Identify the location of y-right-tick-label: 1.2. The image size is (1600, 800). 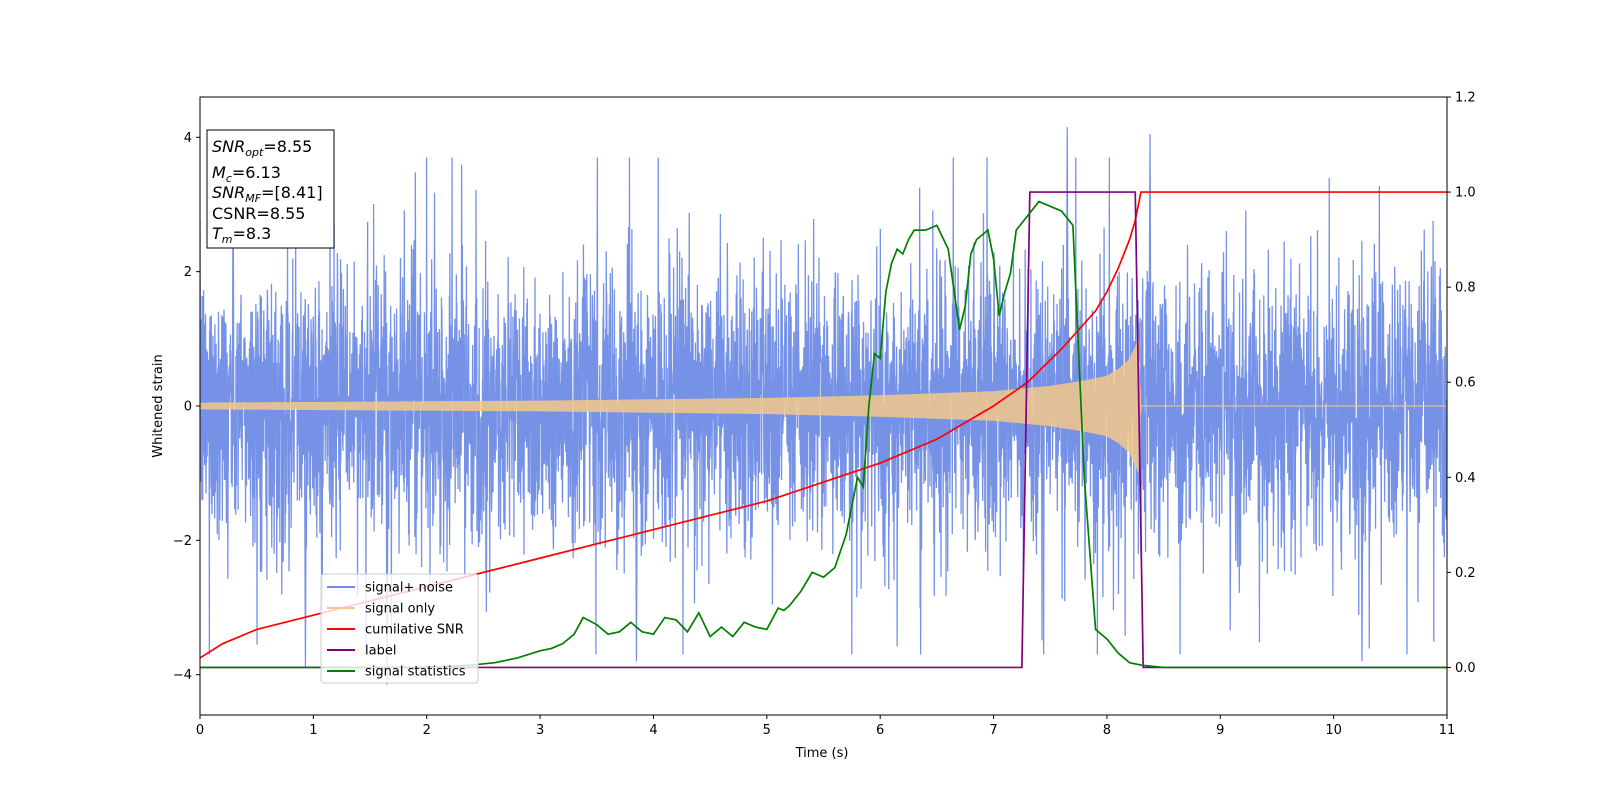
(1465, 98).